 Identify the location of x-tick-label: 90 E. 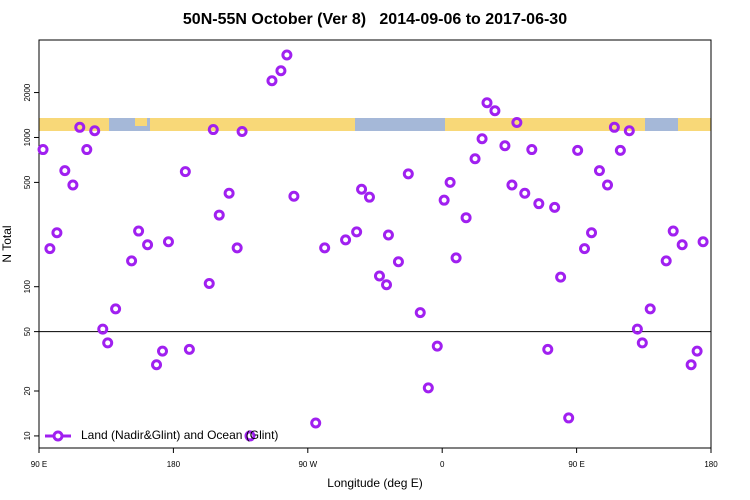
(39, 464).